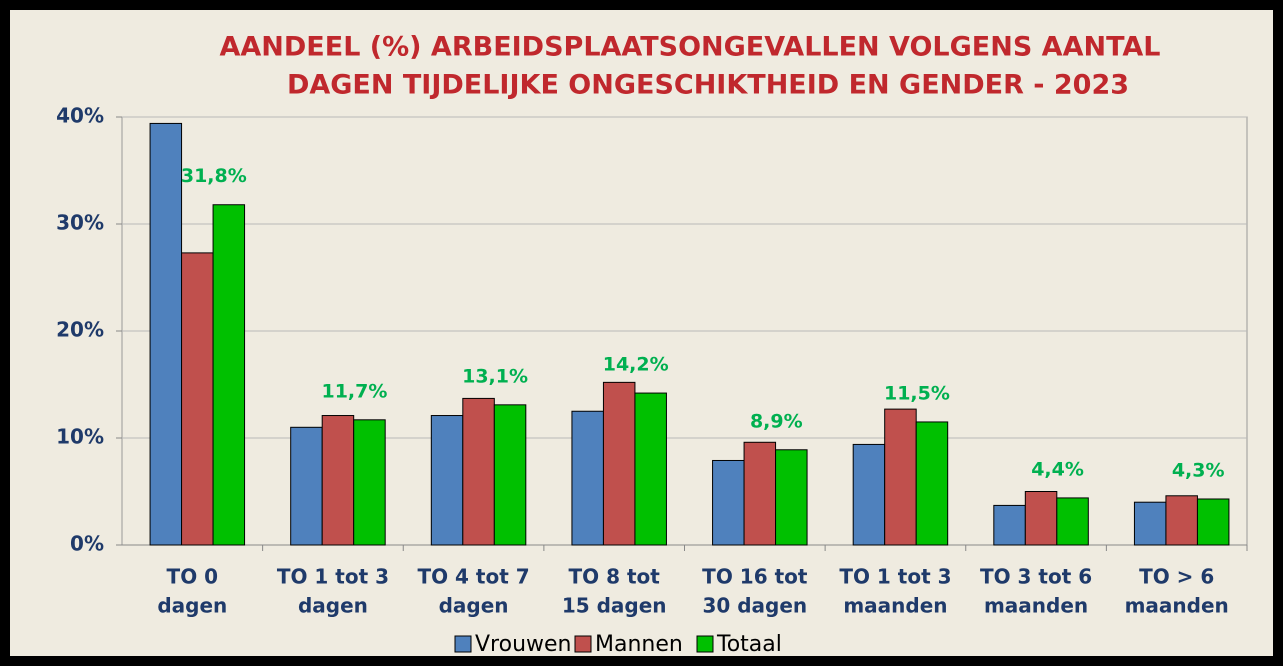 The width and height of the screenshot is (1283, 666). I want to click on data-label: 11,5%, so click(917, 393).